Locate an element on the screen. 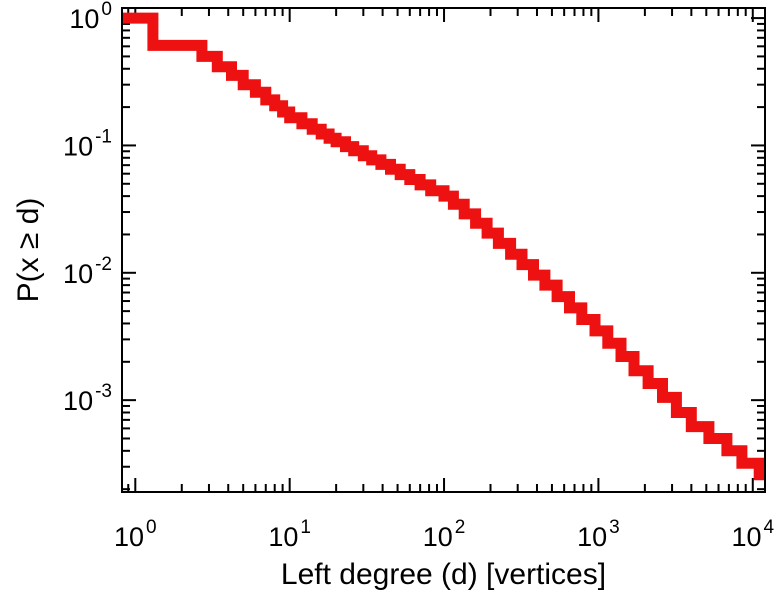 The image size is (777, 600). x-tick-label: 10 4 is located at coordinates (752, 534).